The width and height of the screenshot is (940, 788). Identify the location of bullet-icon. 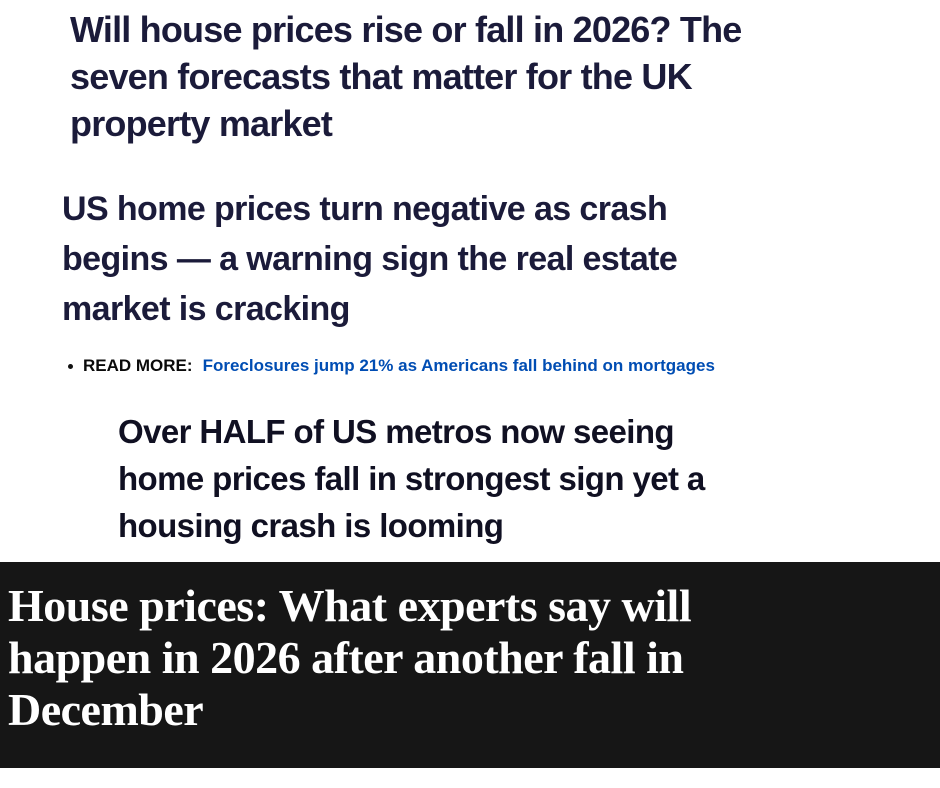
(70, 366).